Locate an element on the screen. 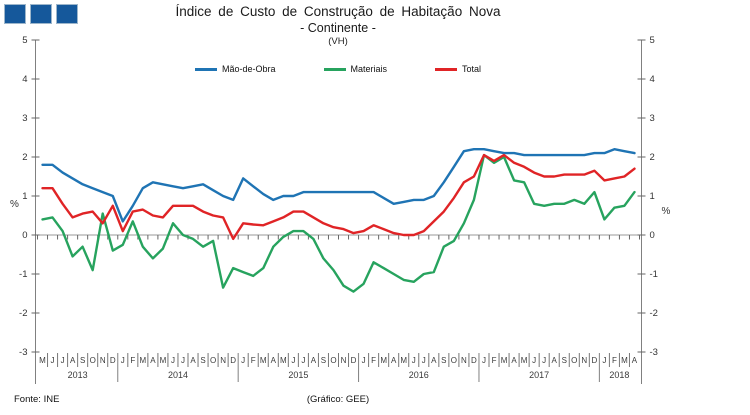 This screenshot has height=415, width=750. svg-text: 2018 is located at coordinates (619, 375).